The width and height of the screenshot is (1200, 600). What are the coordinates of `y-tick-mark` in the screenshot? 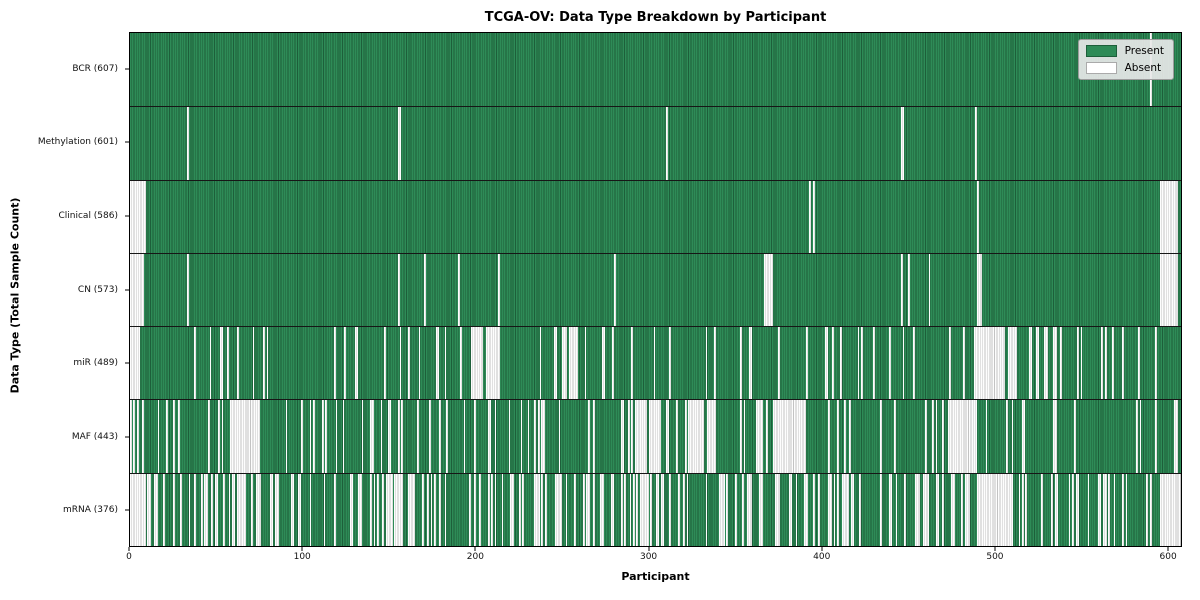 It's located at (127, 437).